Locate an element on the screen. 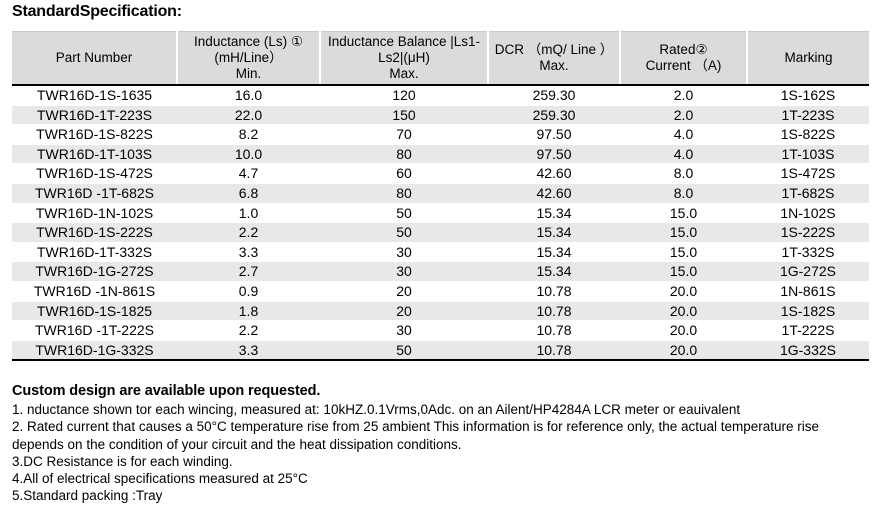 The image size is (881, 512). table-row: TWR16D-1T-103S 10.0 80 97.50 4.0 1T-103S is located at coordinates (440, 154).